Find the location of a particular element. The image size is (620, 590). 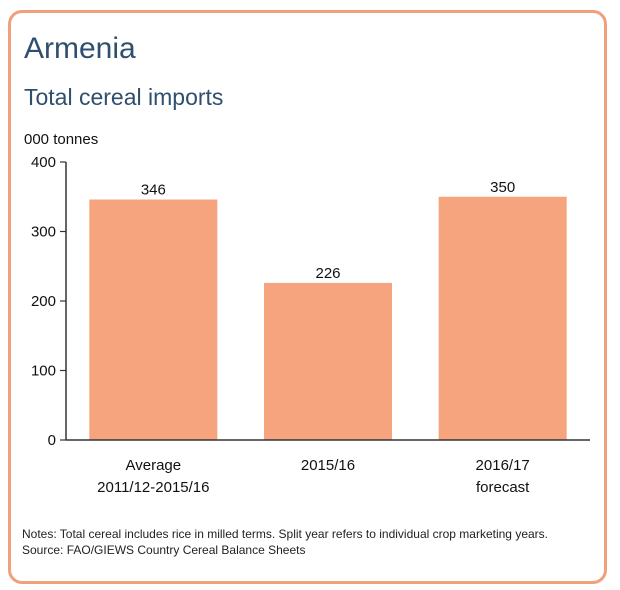

chart-subtitle: Total cereal imports is located at coordinates (124, 97).